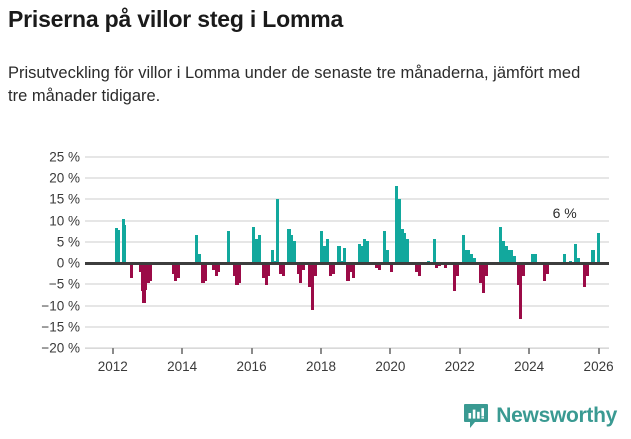  Describe the element at coordinates (60, 306) in the screenshot. I see `y-axis-tick-label: −10 %` at that location.